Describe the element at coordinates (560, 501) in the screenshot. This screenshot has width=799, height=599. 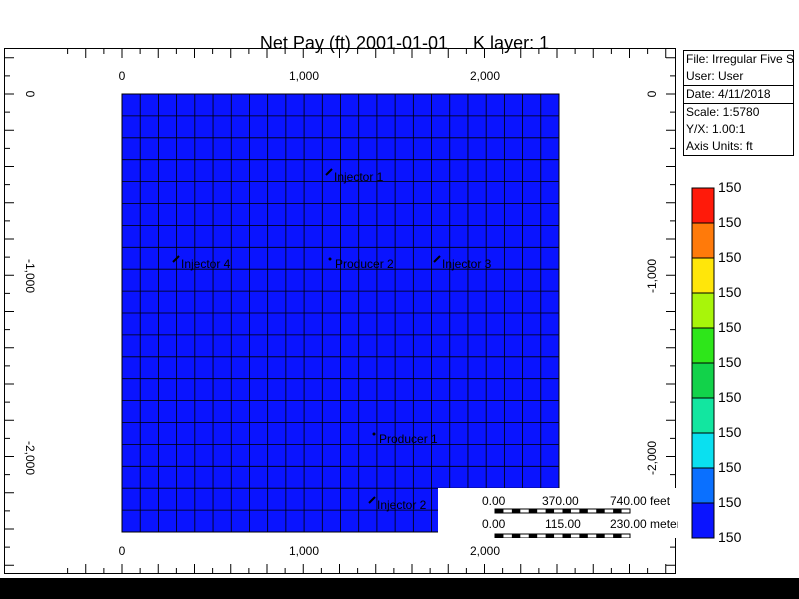
I see `scale-feet-mid: 370.00` at that location.